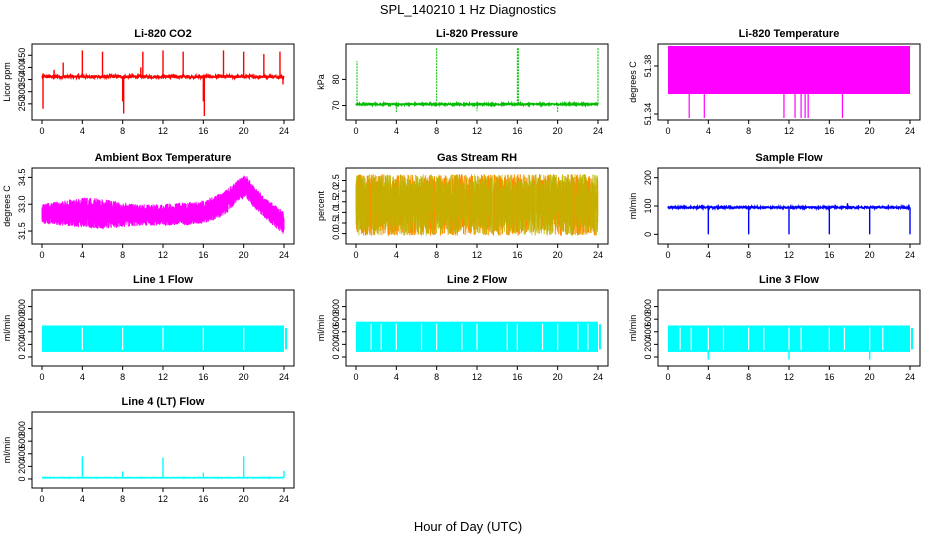 The width and height of the screenshot is (936, 540). Describe the element at coordinates (336, 106) in the screenshot. I see `y-tick-label: 70` at that location.